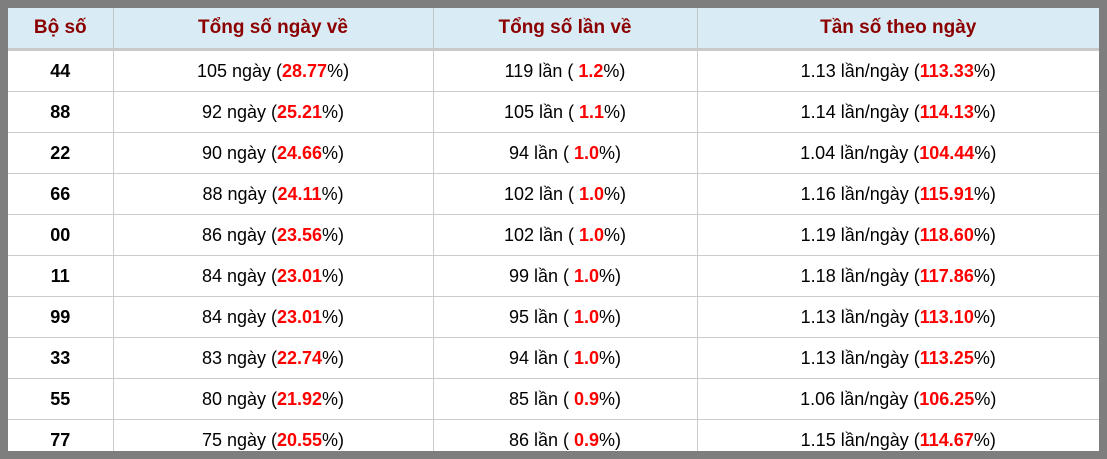  I want to click on pair-cell: 55, so click(60, 399).